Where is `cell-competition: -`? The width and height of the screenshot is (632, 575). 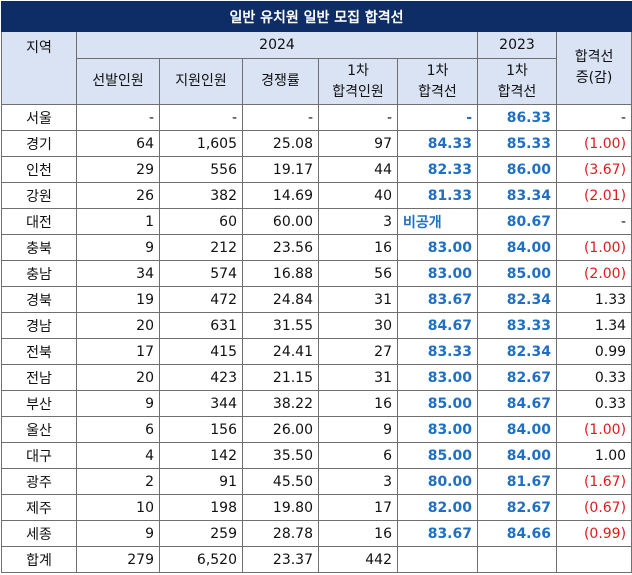
cell-competition: - is located at coordinates (280, 117).